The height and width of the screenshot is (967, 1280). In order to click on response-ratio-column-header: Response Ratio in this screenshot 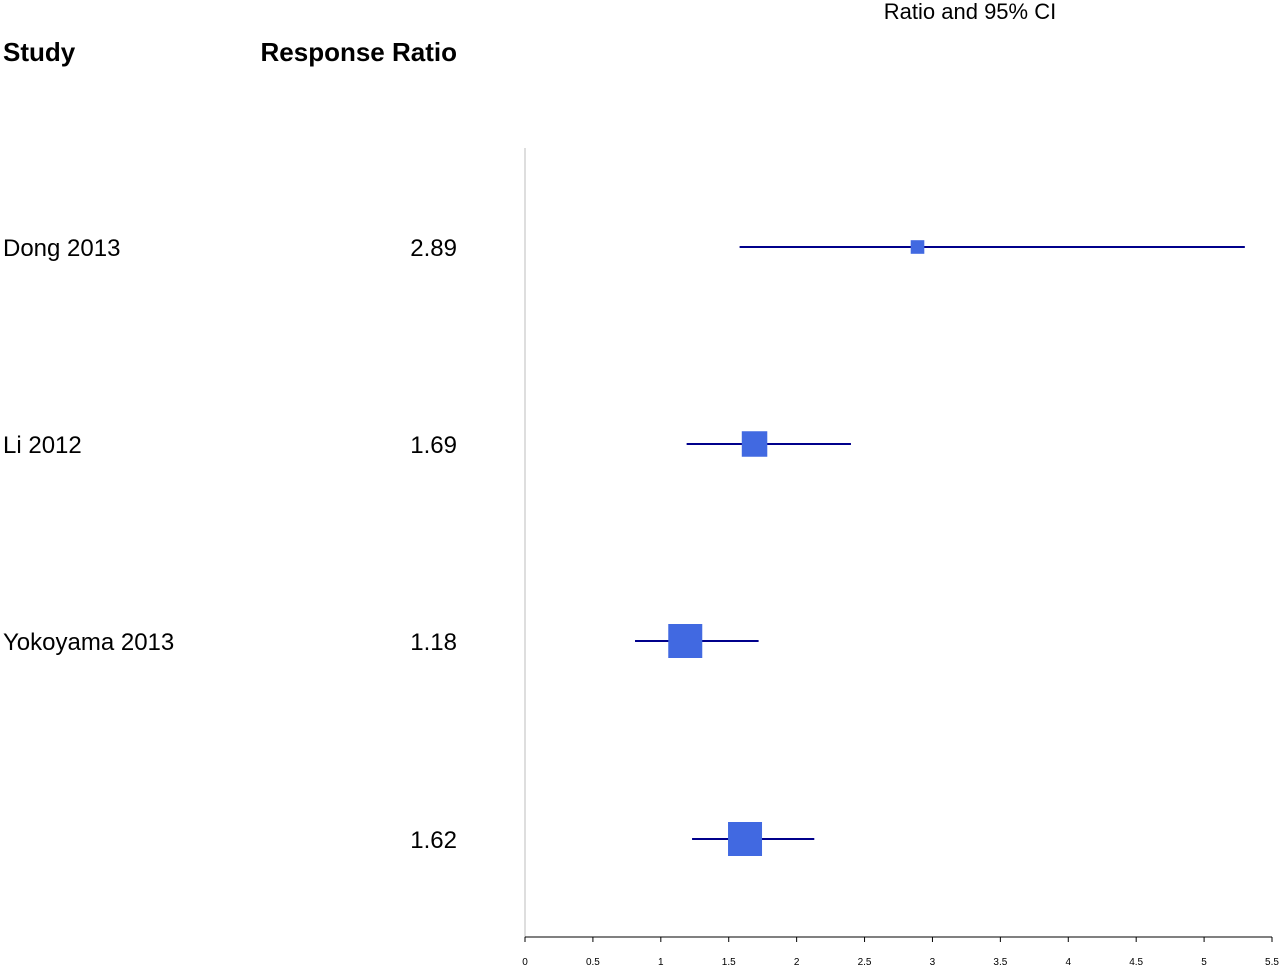, I will do `click(359, 52)`.